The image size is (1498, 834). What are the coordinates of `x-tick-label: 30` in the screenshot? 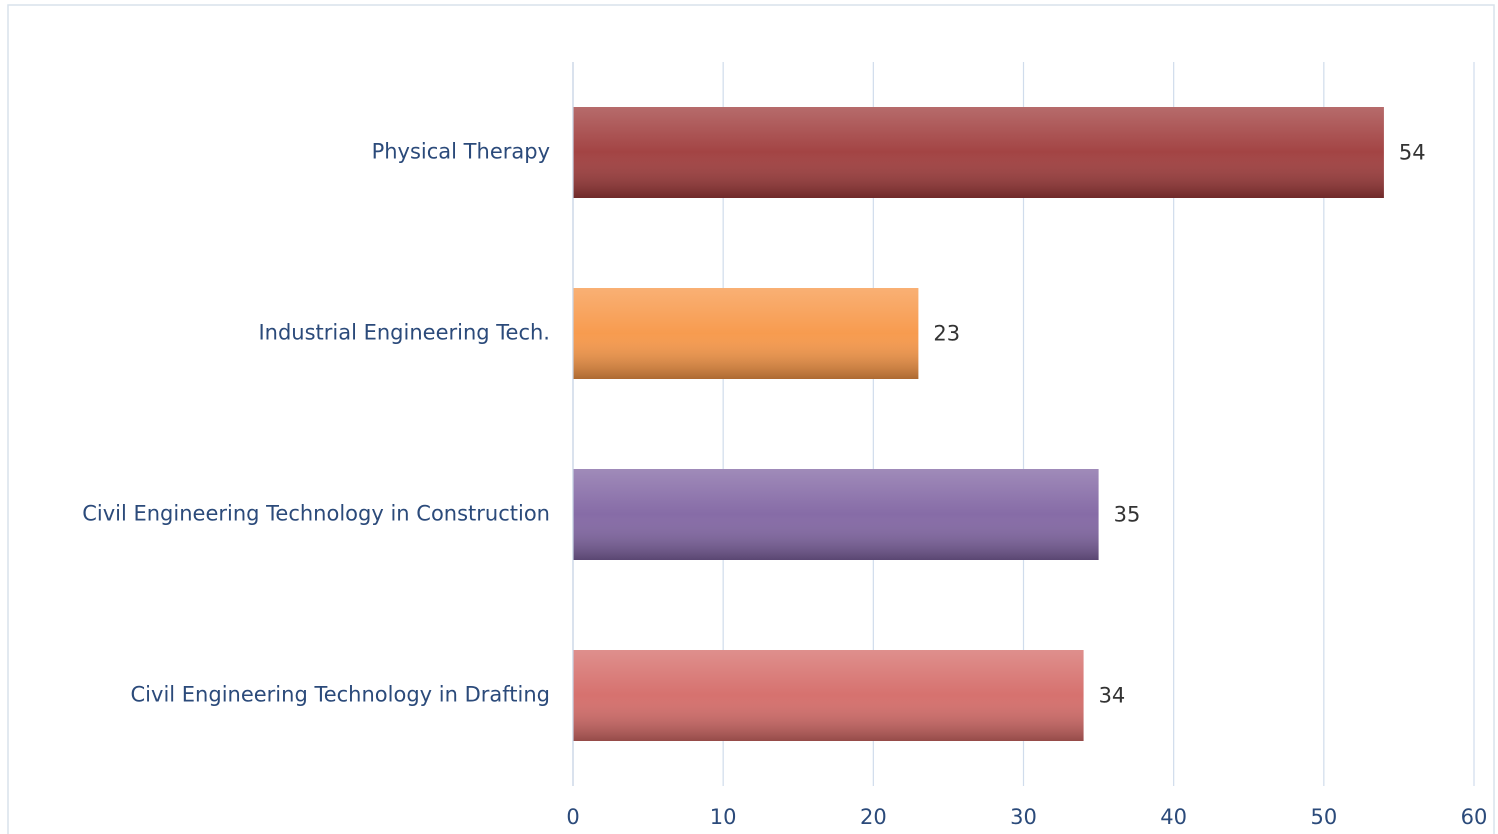 It's located at (1023, 817).